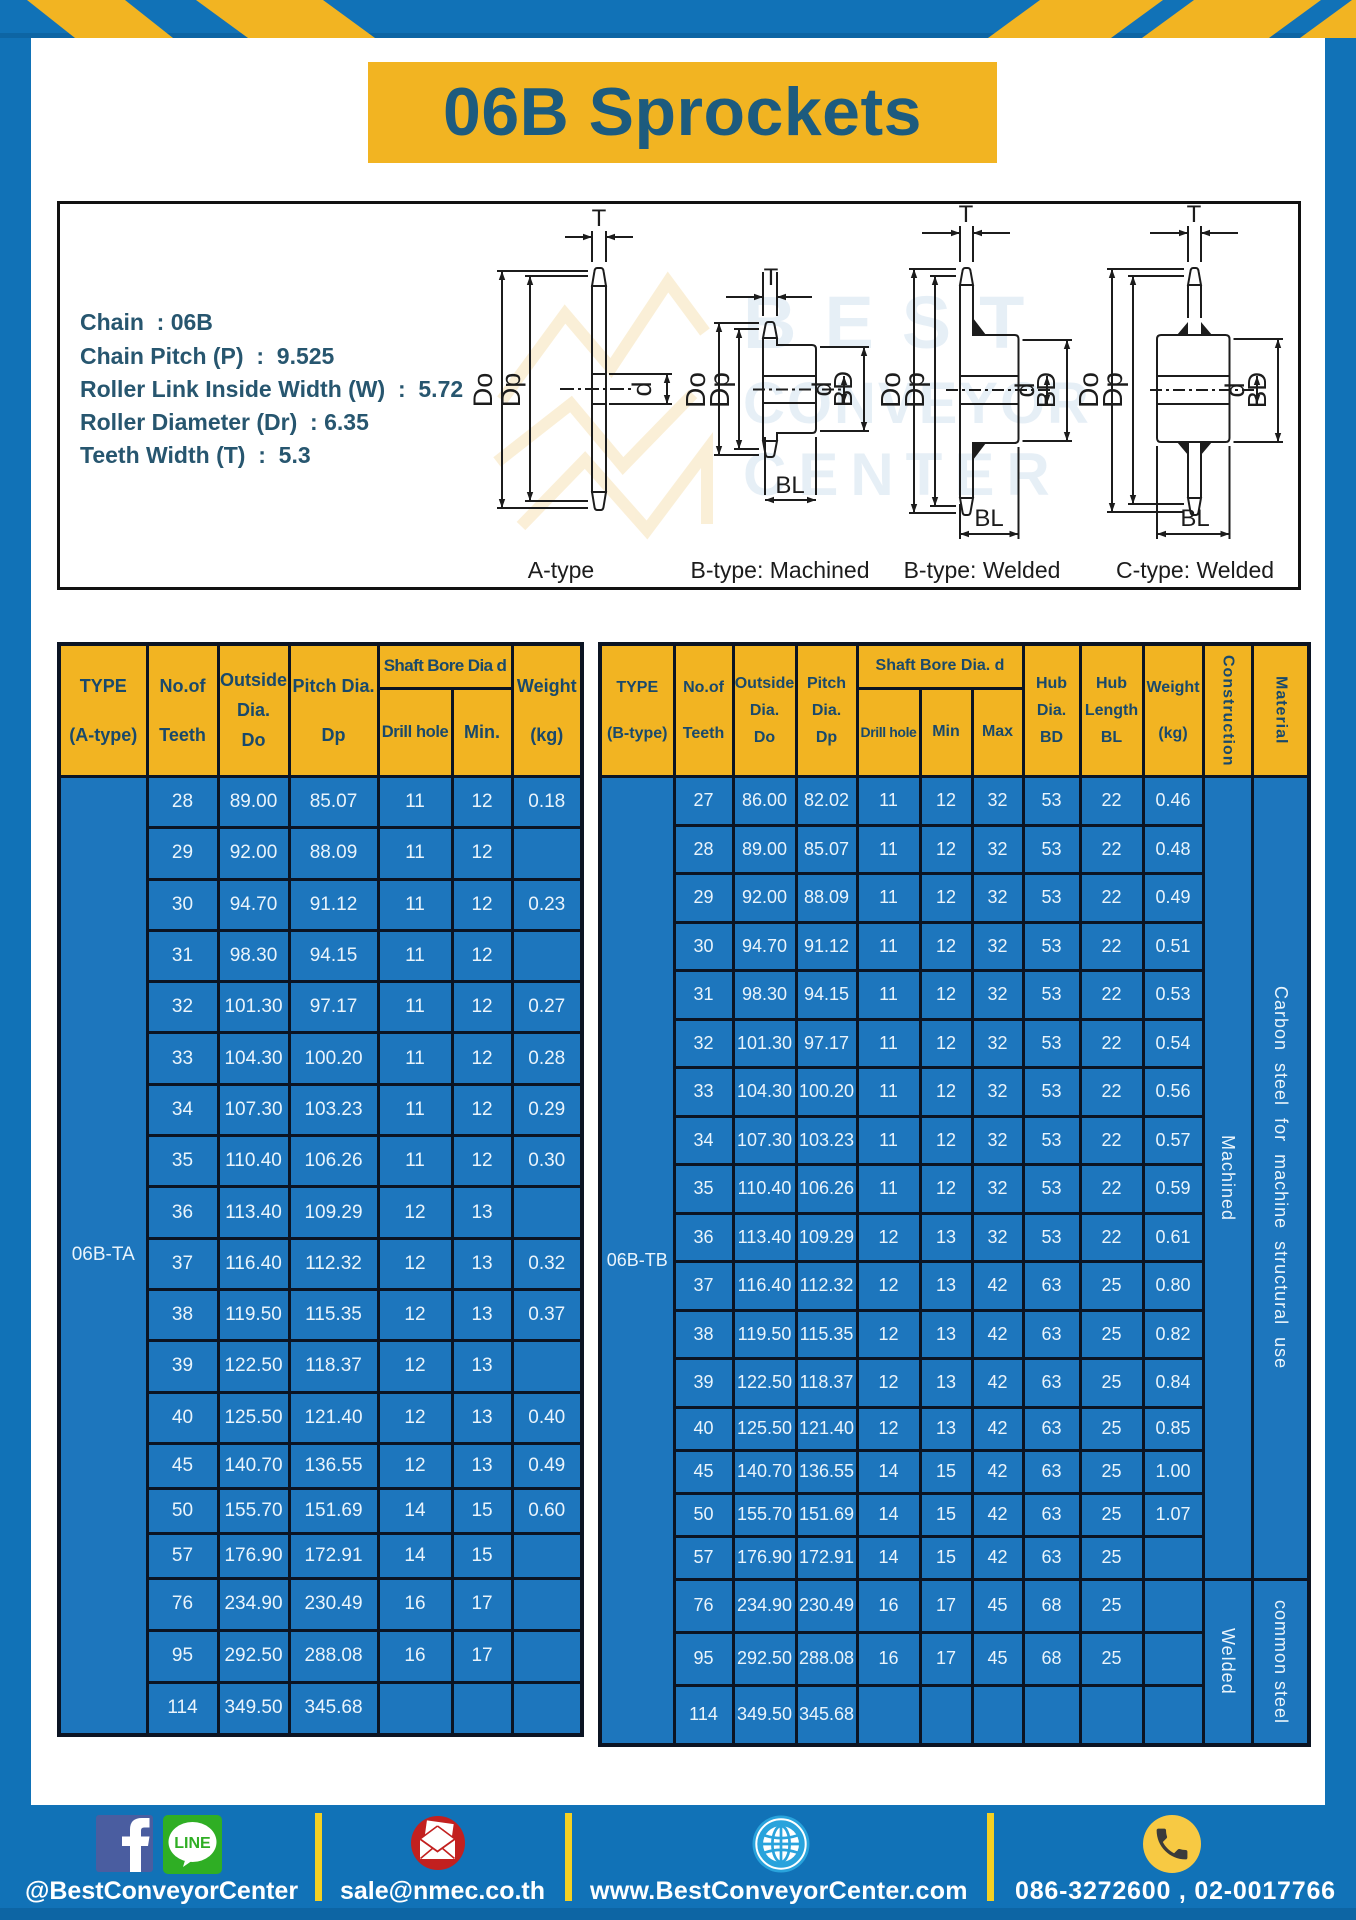 This screenshot has width=1356, height=1920. Describe the element at coordinates (1195, 570) in the screenshot. I see `svg-text: C-type: Welded` at that location.